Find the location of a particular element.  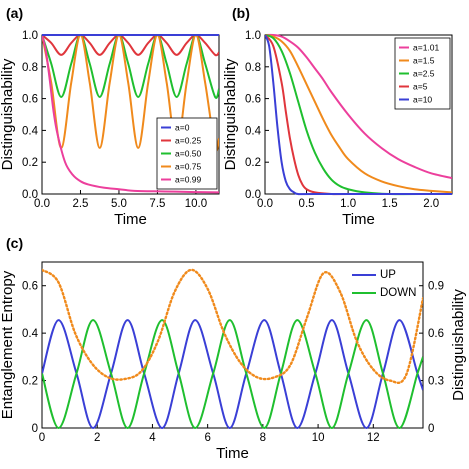

a-x-tick-label: 7.5 is located at coordinates (157, 204).